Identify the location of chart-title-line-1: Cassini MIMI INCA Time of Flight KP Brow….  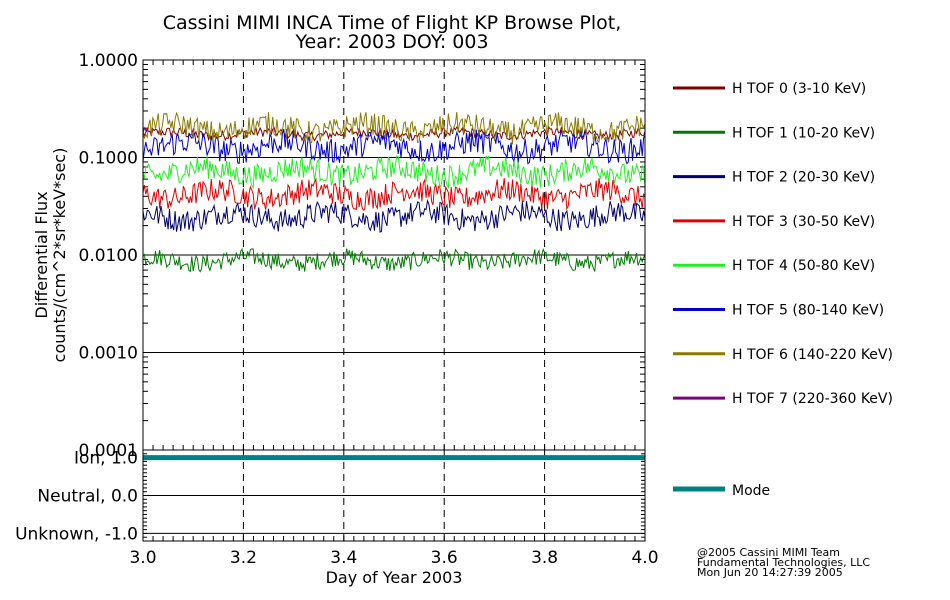
(392, 23).